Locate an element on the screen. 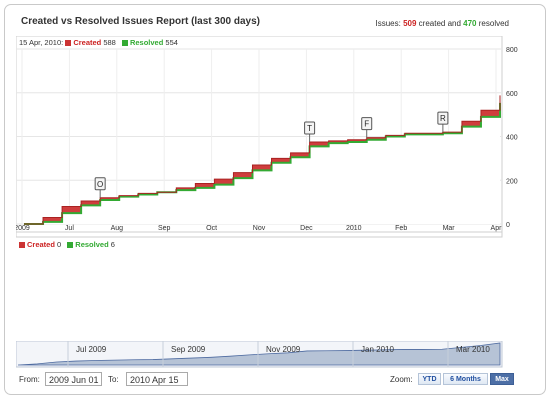 The image size is (550, 400). bottom-legend: Created 0 Resolved 6 is located at coordinates (67, 244).